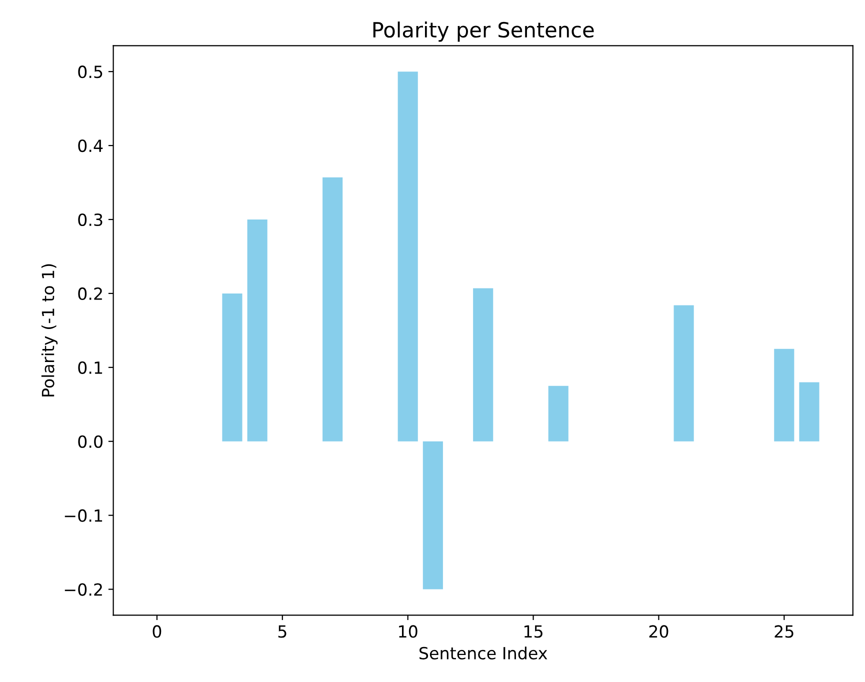 The width and height of the screenshot is (865, 682). What do you see at coordinates (408, 631) in the screenshot?
I see `x-tick-label: 10` at bounding box center [408, 631].